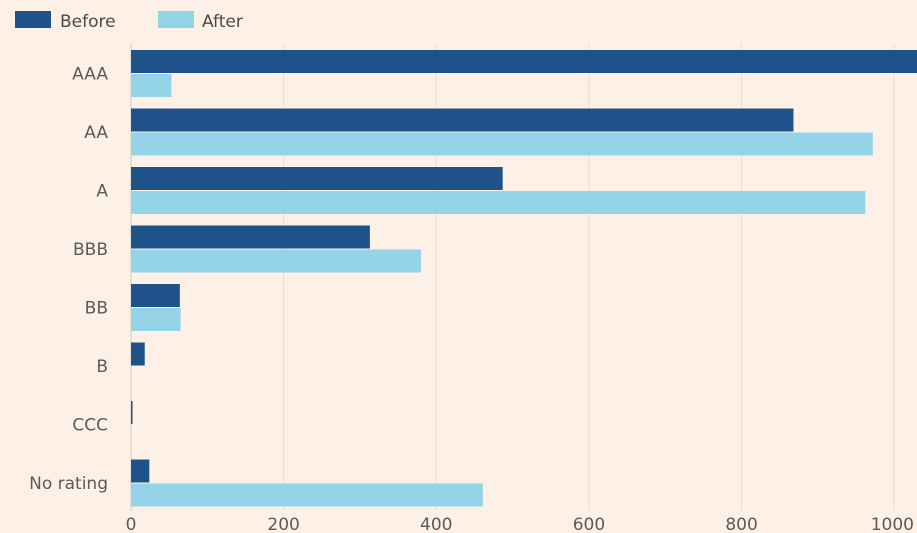  What do you see at coordinates (88, 22) in the screenshot?
I see `legend-label-before: Before` at bounding box center [88, 22].